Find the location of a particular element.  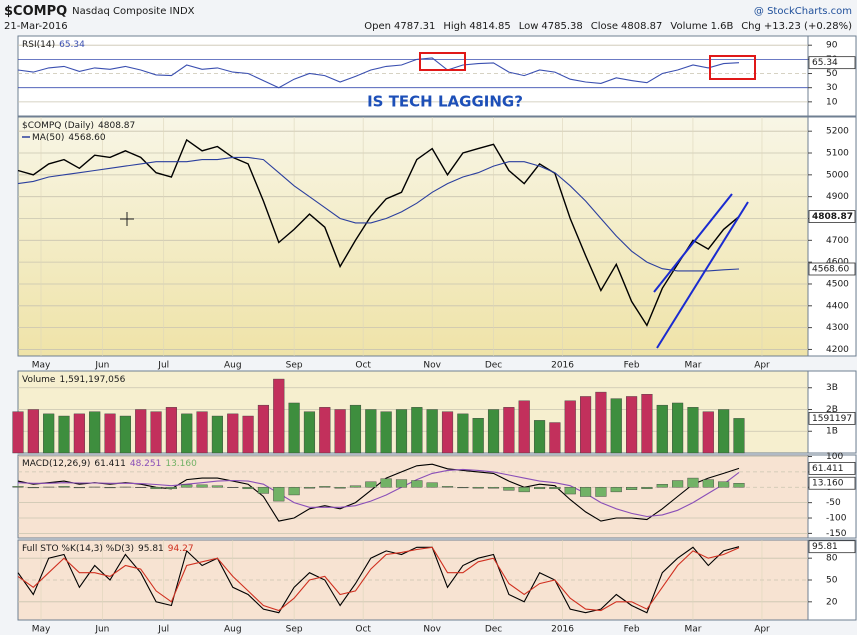

x-tick-label: May is located at coordinates (41, 366).